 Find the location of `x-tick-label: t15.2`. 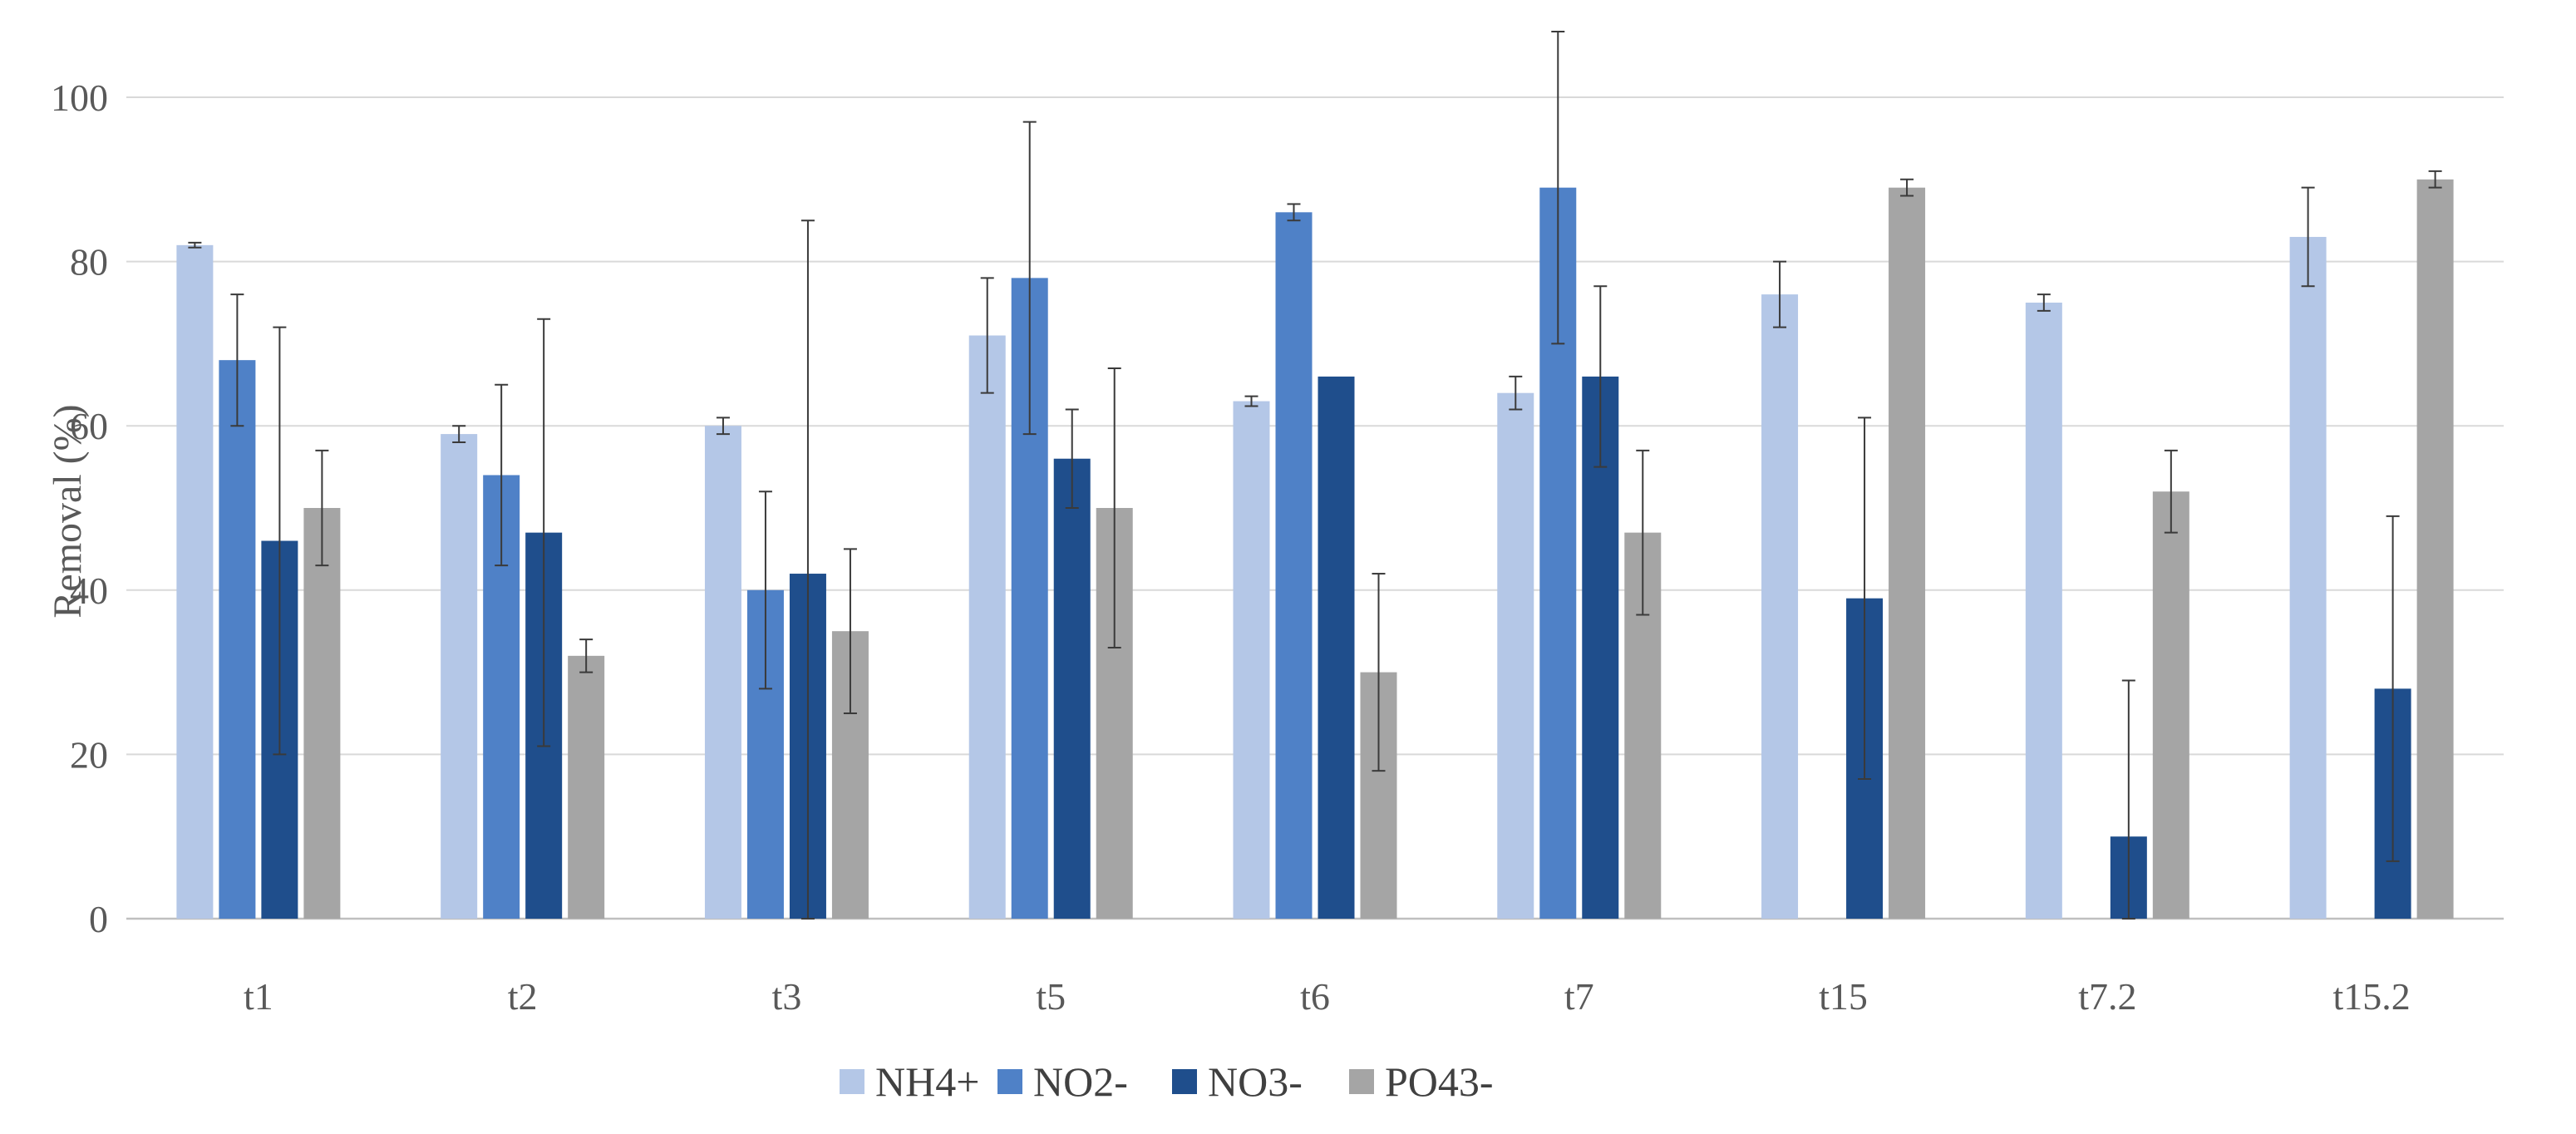

x-tick-label: t15.2 is located at coordinates (2371, 997).